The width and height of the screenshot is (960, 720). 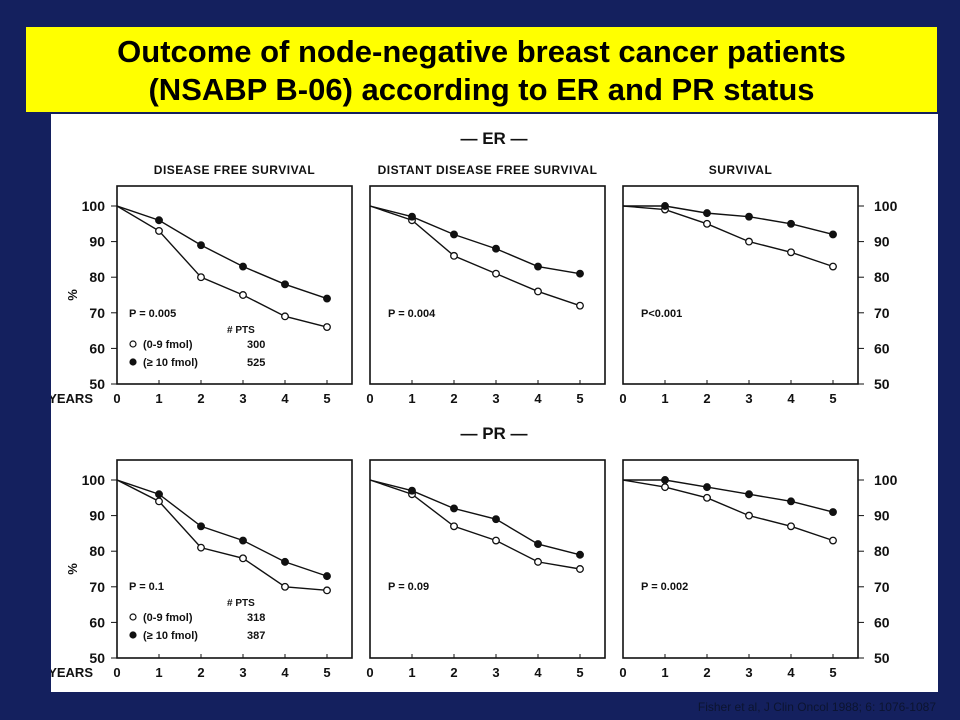 What do you see at coordinates (758, 569) in the screenshot?
I see `panel-6: 0 1 2 3 4 5 50 60 70 80 90 100 P = 0.002` at bounding box center [758, 569].